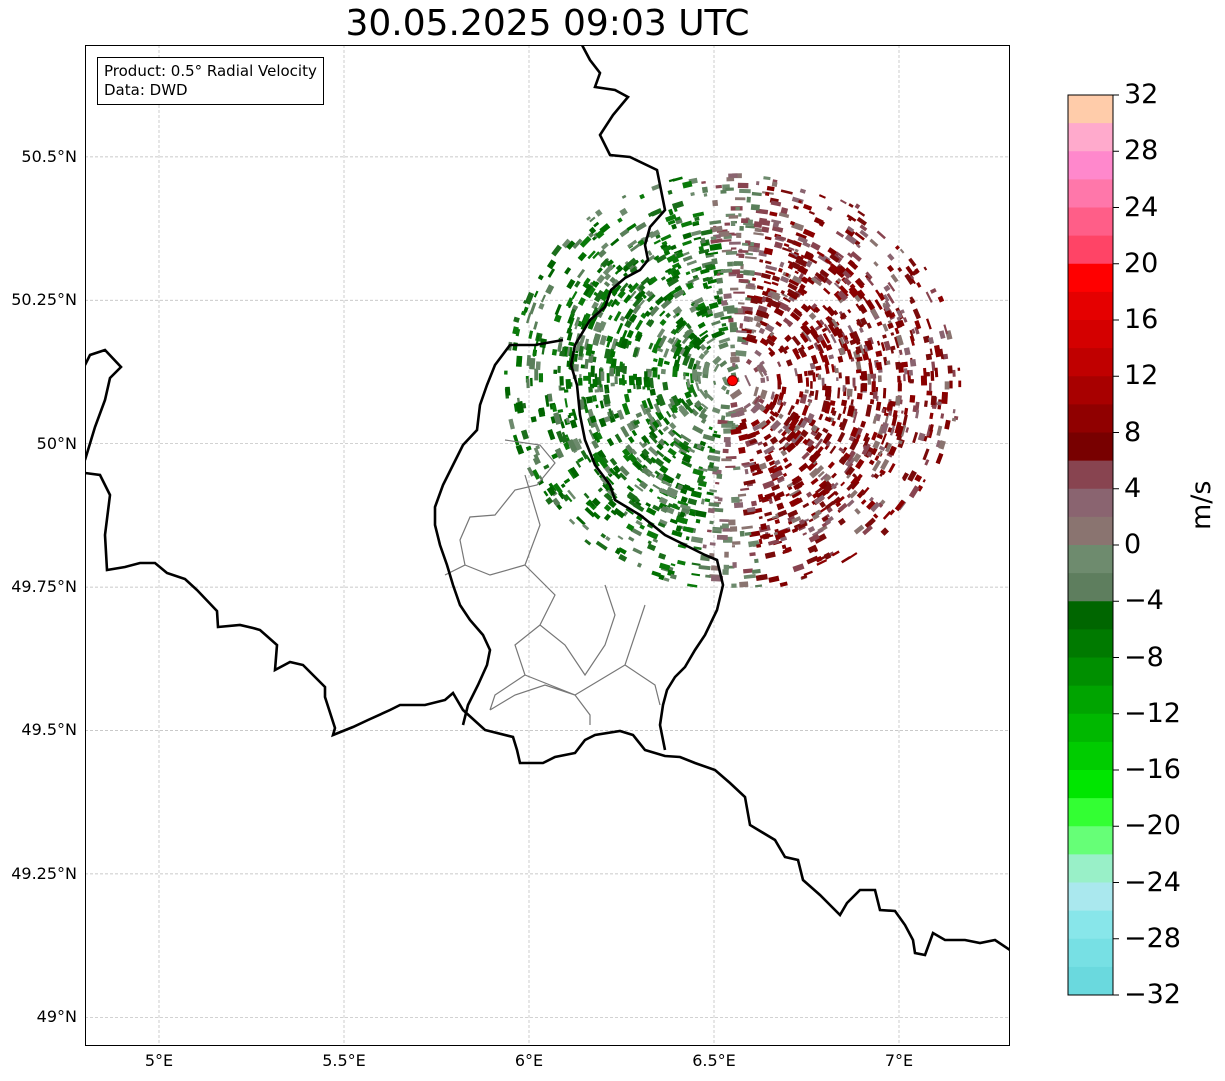 The image size is (1225, 1081). What do you see at coordinates (1152, 713) in the screenshot?
I see `colorbar-tick-label: −12` at bounding box center [1152, 713].